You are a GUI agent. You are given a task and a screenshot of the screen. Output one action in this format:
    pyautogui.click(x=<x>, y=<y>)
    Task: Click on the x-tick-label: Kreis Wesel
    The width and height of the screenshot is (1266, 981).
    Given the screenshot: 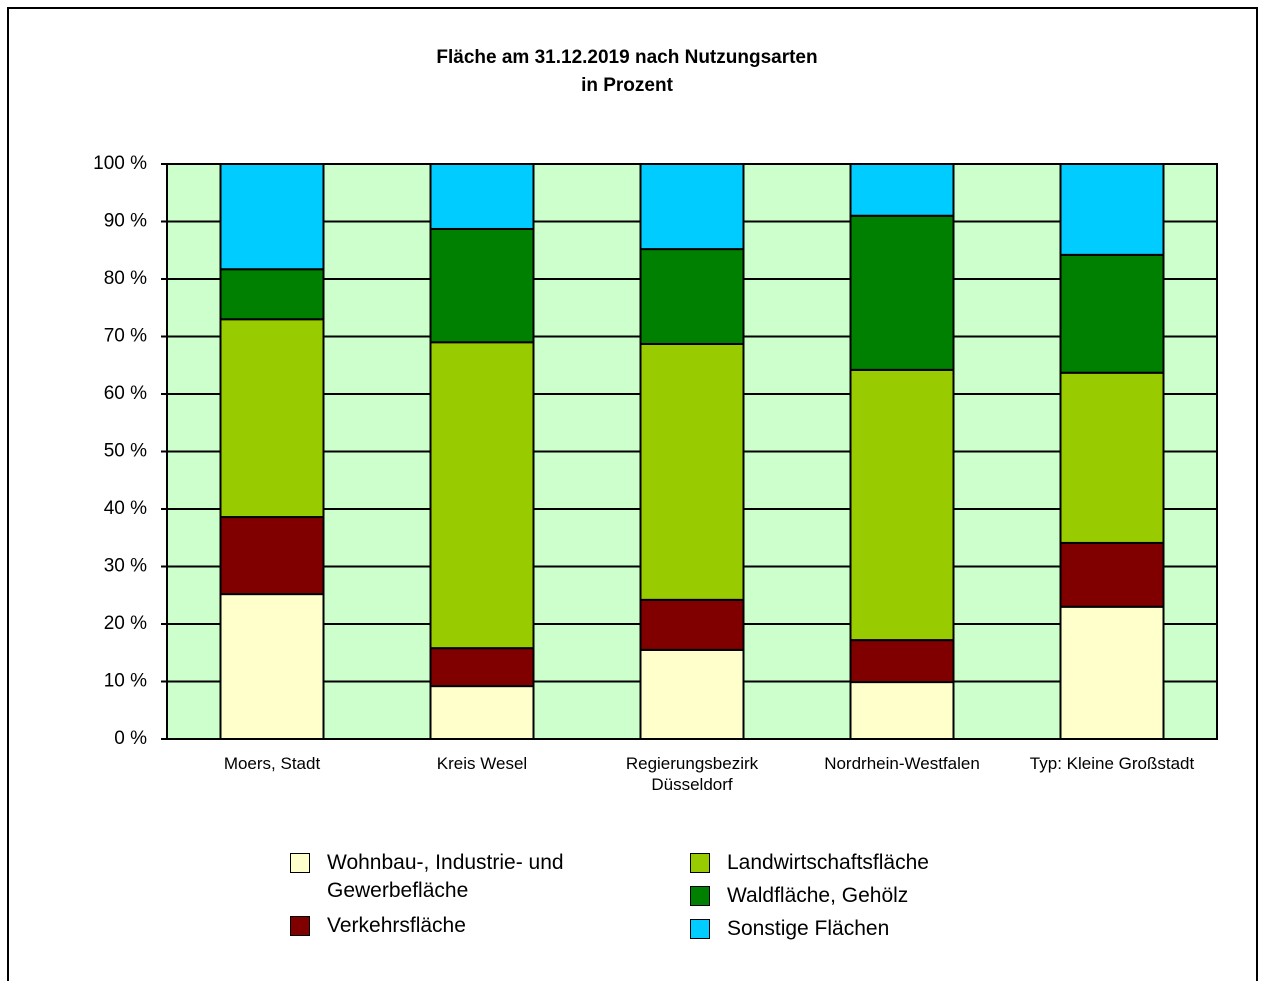 What is the action you would take?
    pyautogui.click(x=482, y=763)
    